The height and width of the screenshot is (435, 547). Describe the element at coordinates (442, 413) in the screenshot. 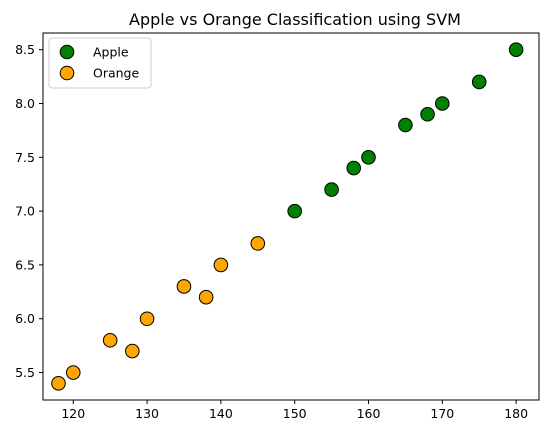

I see `x-tick-label-170: 170` at that location.